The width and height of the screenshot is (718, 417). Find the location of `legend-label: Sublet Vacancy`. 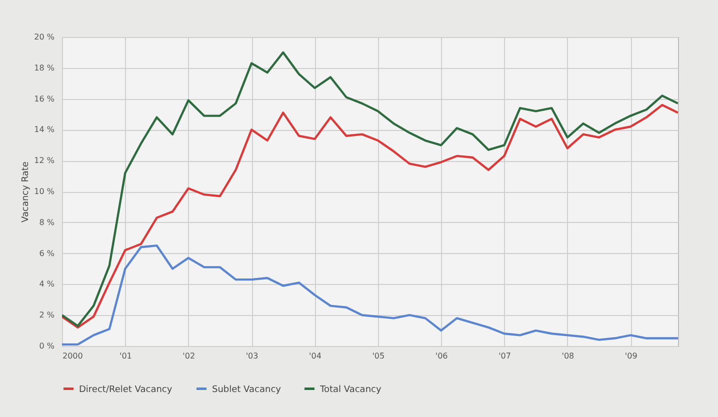

legend-label: Sublet Vacancy is located at coordinates (247, 389).